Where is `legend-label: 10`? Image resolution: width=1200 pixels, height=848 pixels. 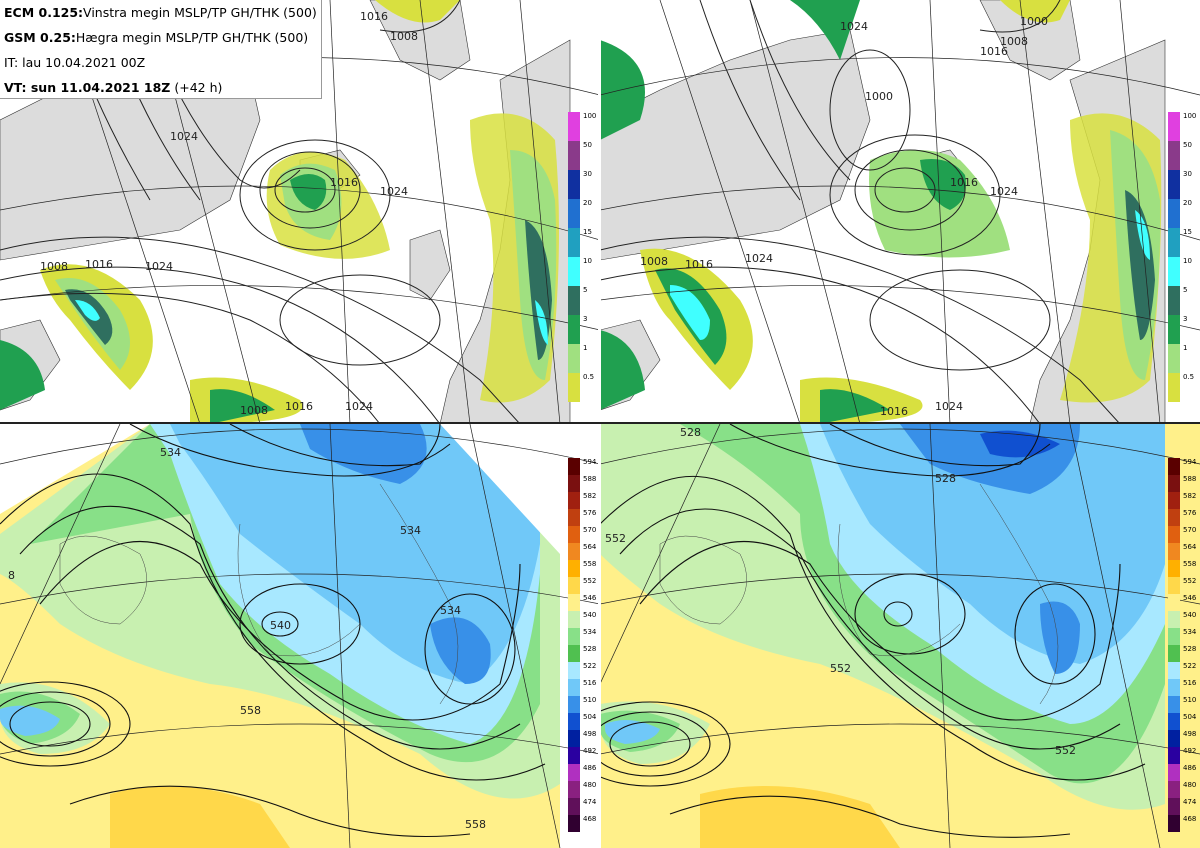
legend-label: 10 is located at coordinates (1187, 261).